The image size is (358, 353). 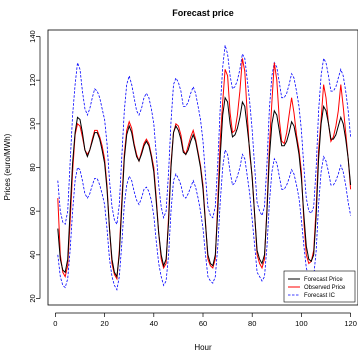 I want to click on y-tick-label: 40, so click(x=32, y=255).